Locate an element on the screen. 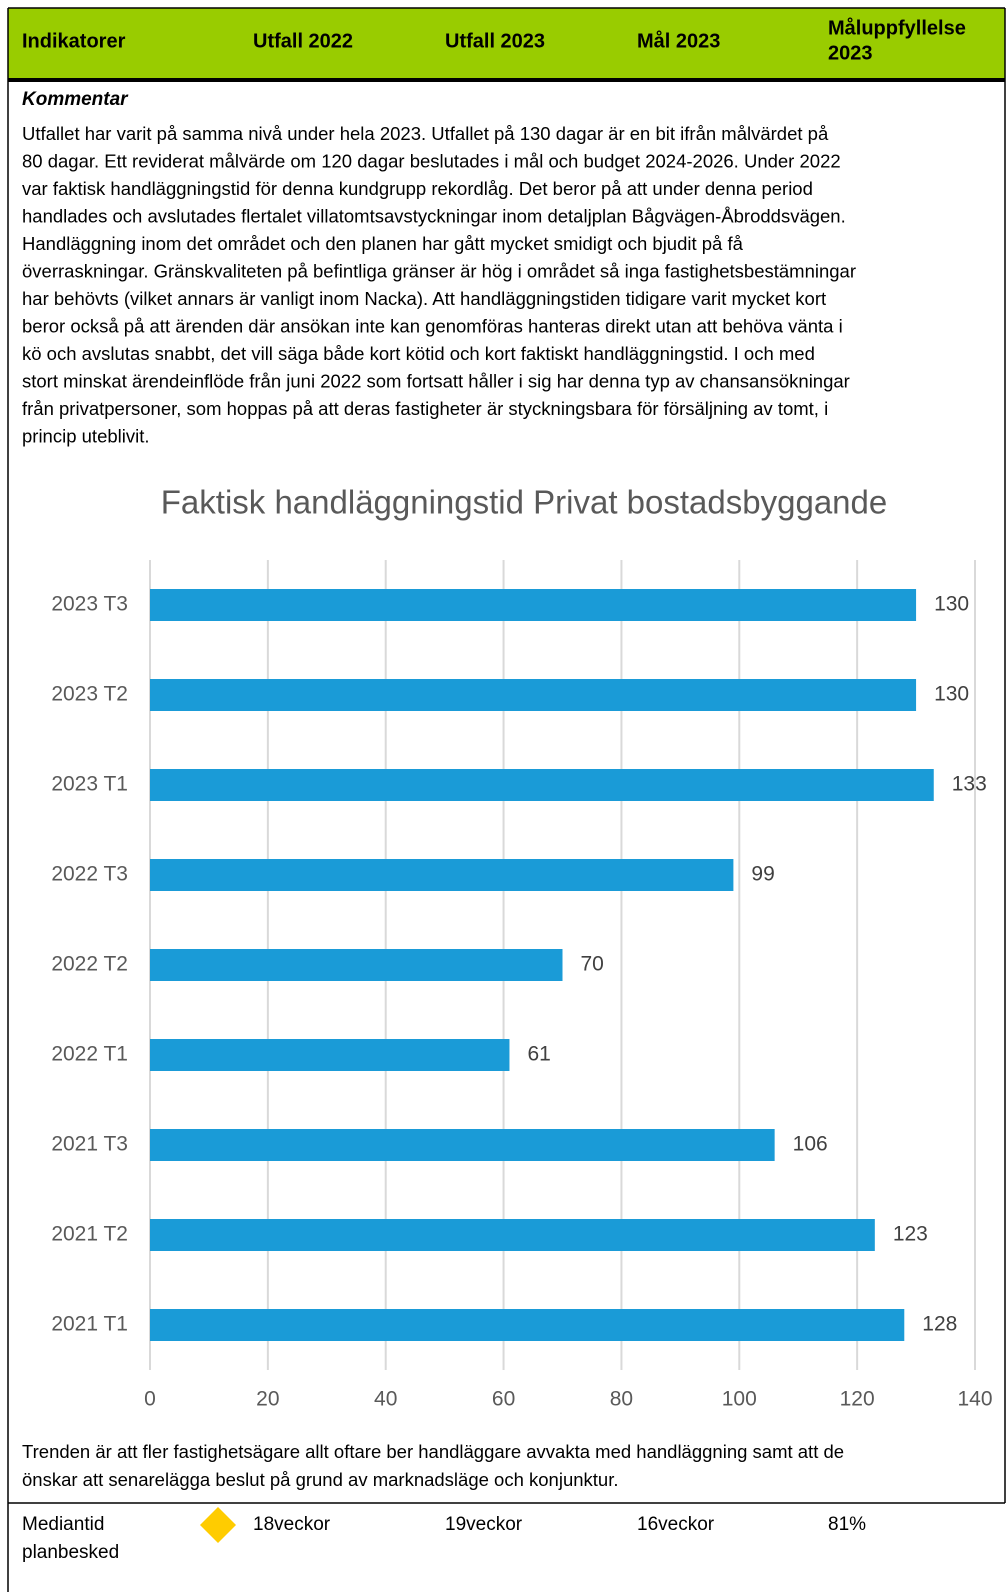  header-cell: Mål 2023 is located at coordinates (678, 40).